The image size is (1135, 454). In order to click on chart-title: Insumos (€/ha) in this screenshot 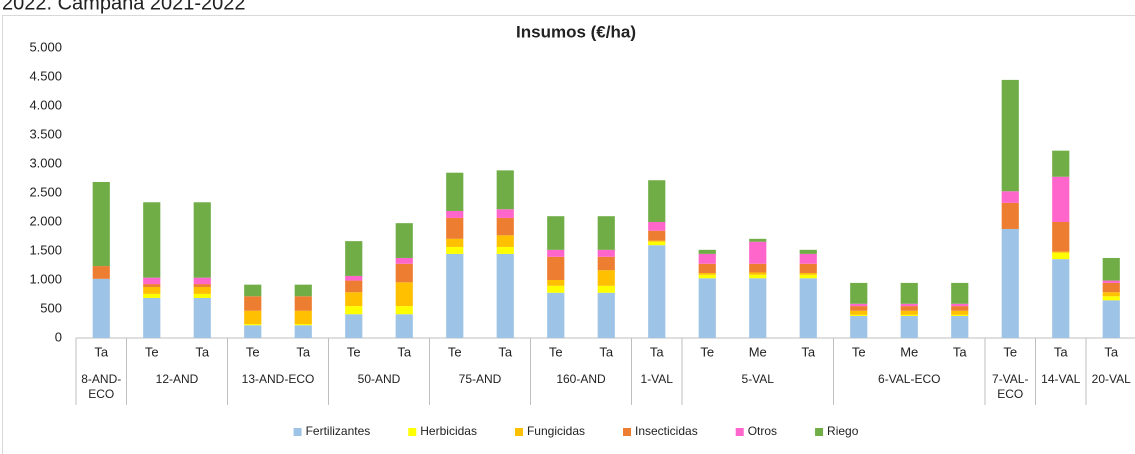, I will do `click(576, 31)`.